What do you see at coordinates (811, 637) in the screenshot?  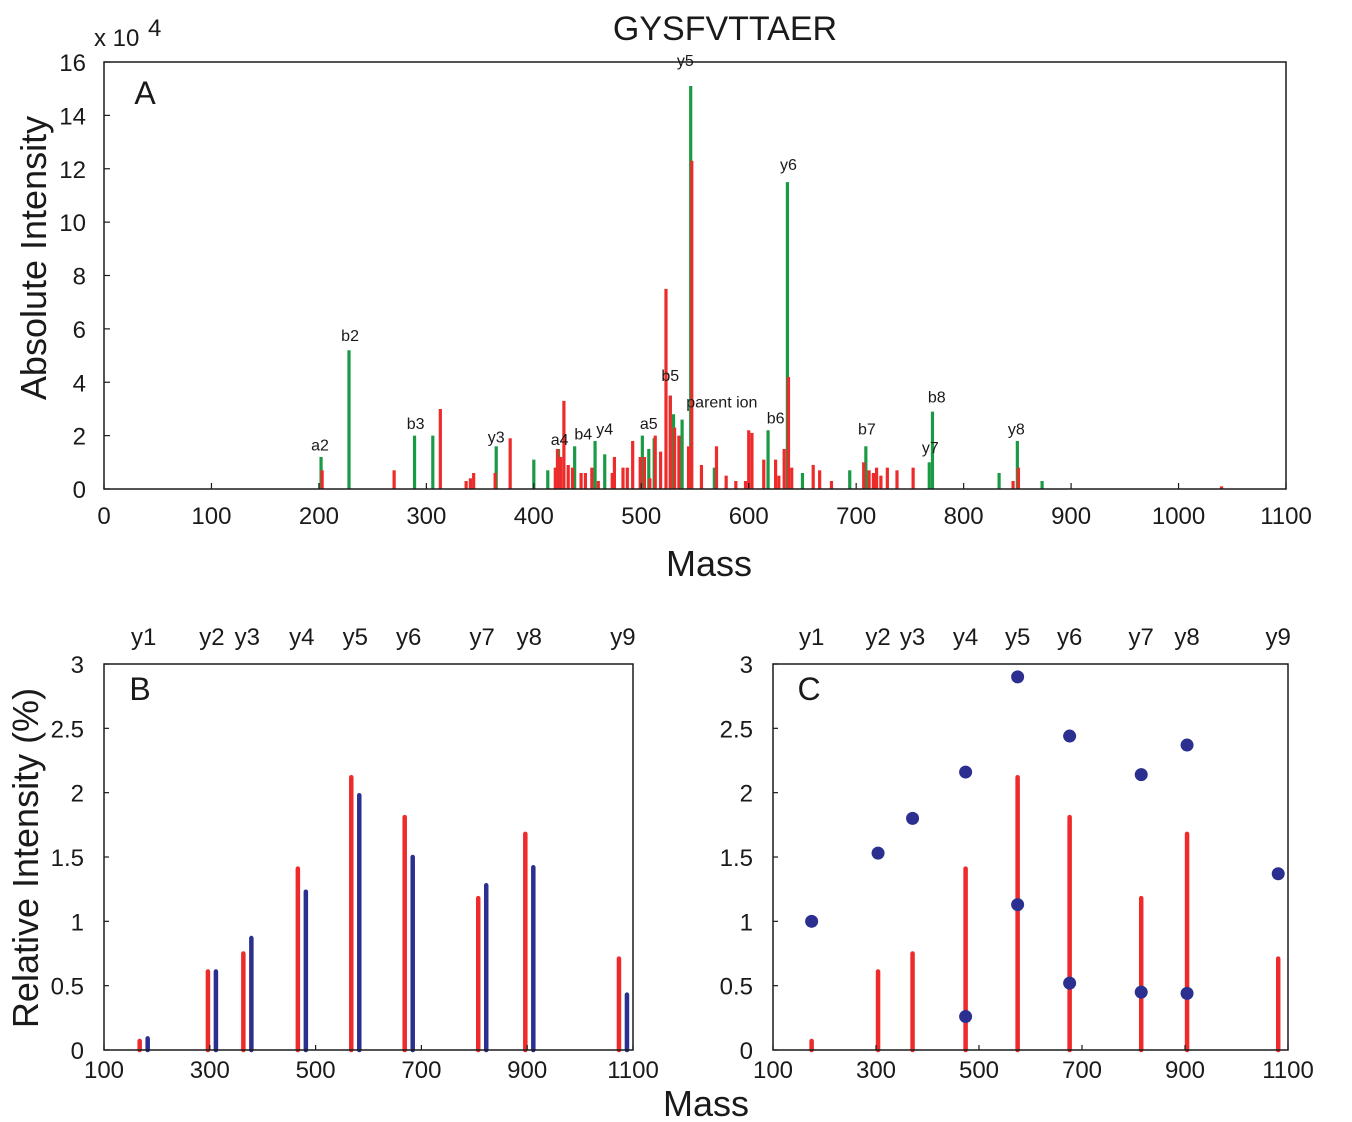 I see `panel-c-top-label: y1` at bounding box center [811, 637].